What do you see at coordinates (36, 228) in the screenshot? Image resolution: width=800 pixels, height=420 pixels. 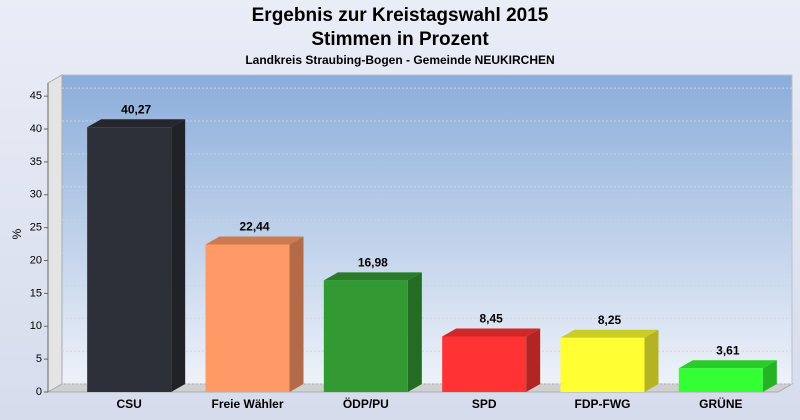 I see `y-tick-label: 25` at bounding box center [36, 228].